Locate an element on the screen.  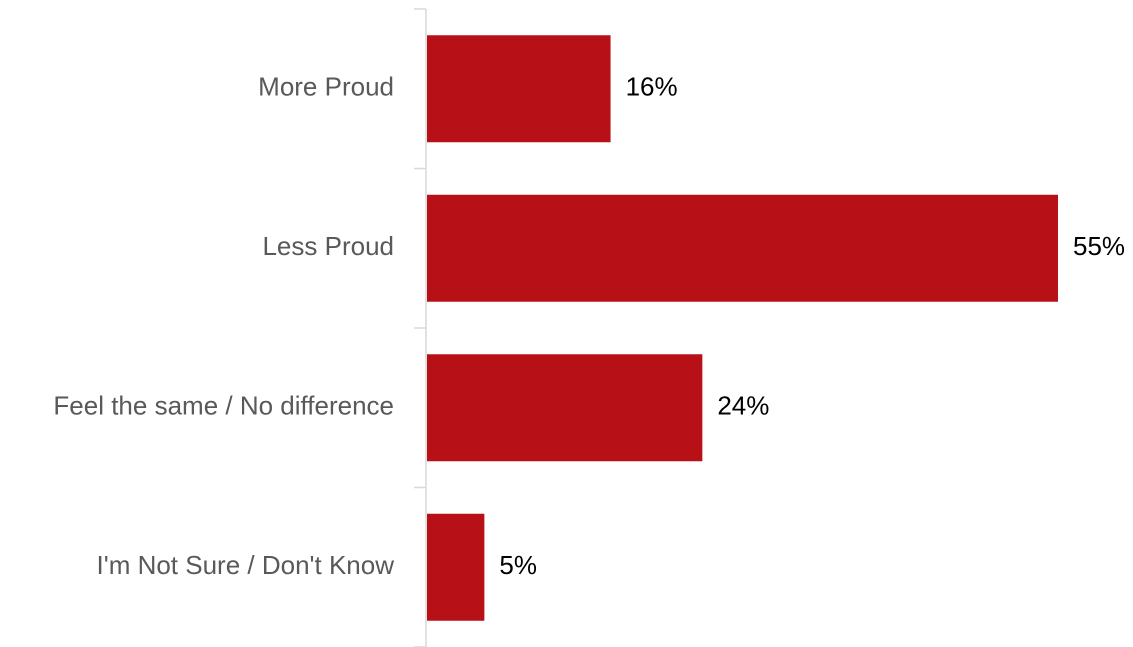
value-label: 24% is located at coordinates (743, 406).